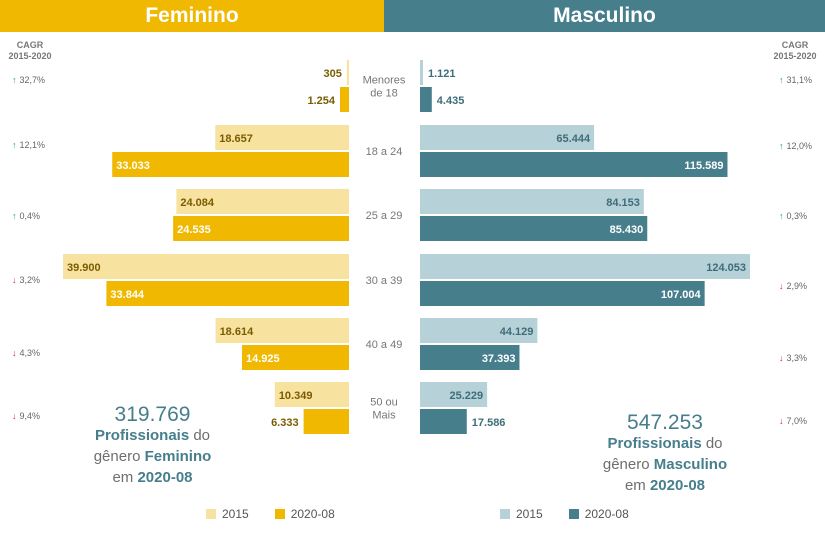 The image size is (825, 534). Describe the element at coordinates (384, 94) in the screenshot. I see `category-label: de 18` at that location.